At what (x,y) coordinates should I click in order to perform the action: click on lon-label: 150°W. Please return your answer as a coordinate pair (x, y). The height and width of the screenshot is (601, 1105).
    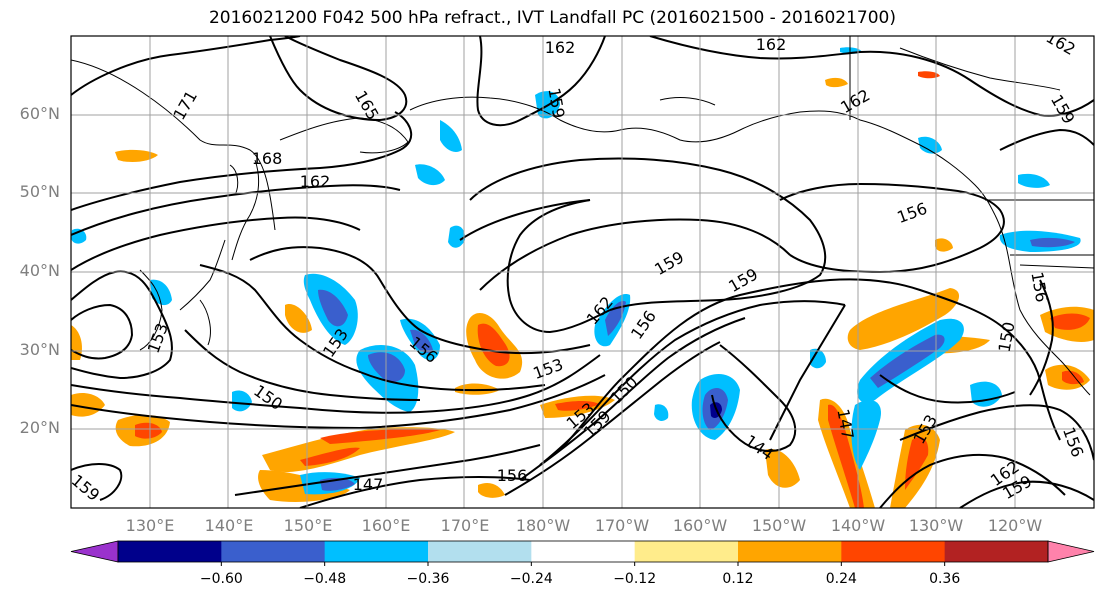
    Looking at the image, I should click on (779, 525).